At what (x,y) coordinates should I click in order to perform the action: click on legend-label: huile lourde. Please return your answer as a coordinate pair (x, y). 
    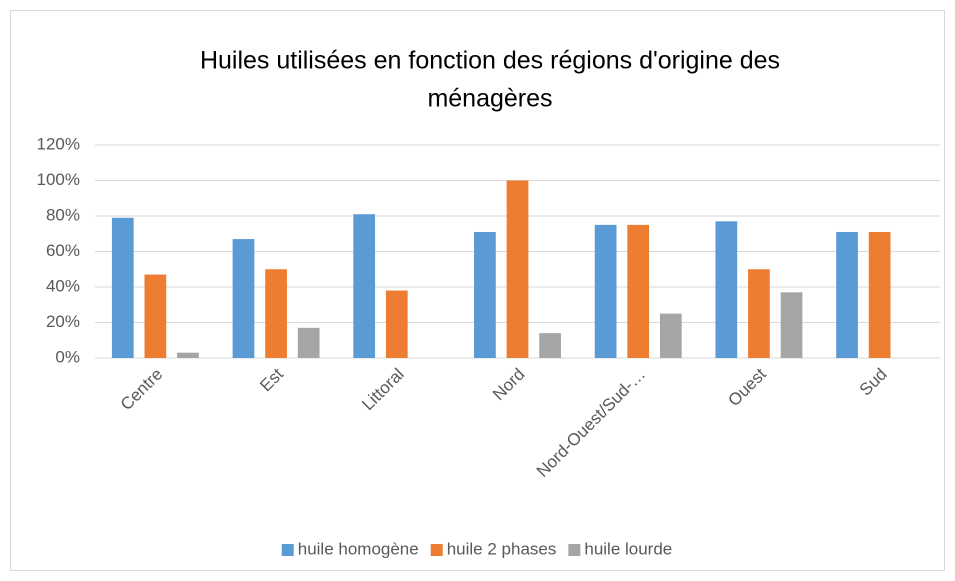
    Looking at the image, I should click on (628, 548).